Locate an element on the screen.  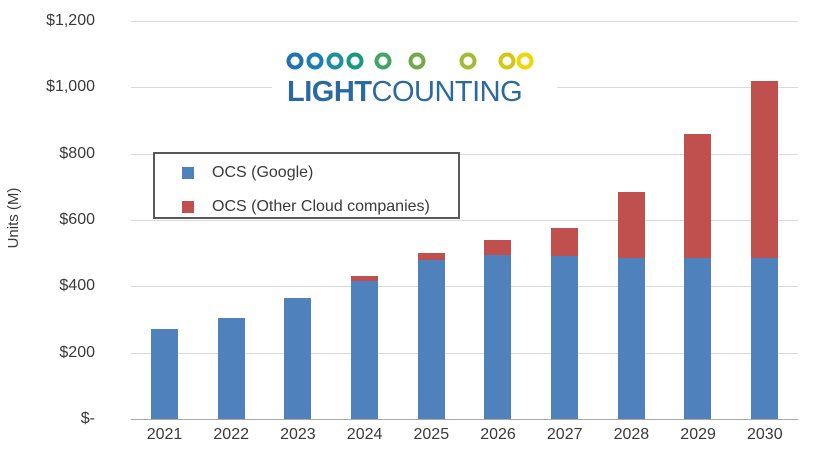
y-tick-label-0: $1,200 is located at coordinates (70, 20).